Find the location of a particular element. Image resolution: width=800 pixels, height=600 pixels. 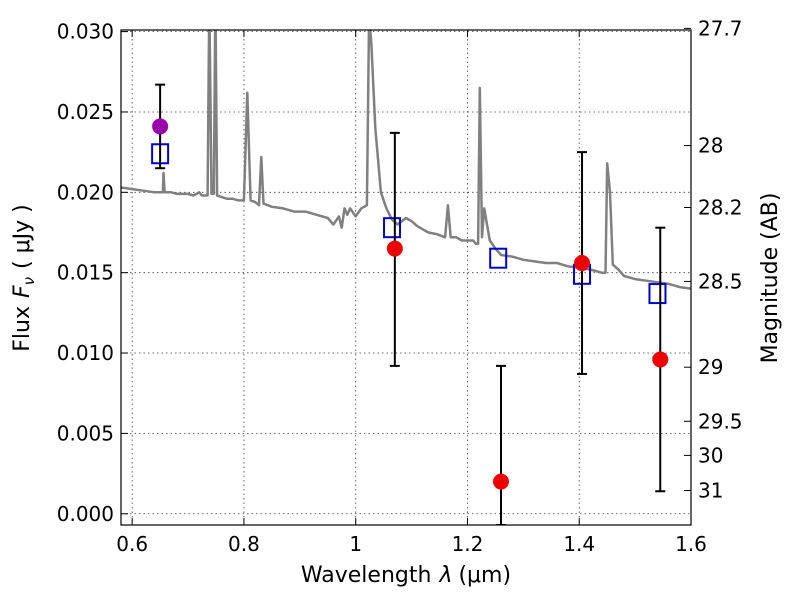

x-tick-label: 0.8 is located at coordinates (244, 544).